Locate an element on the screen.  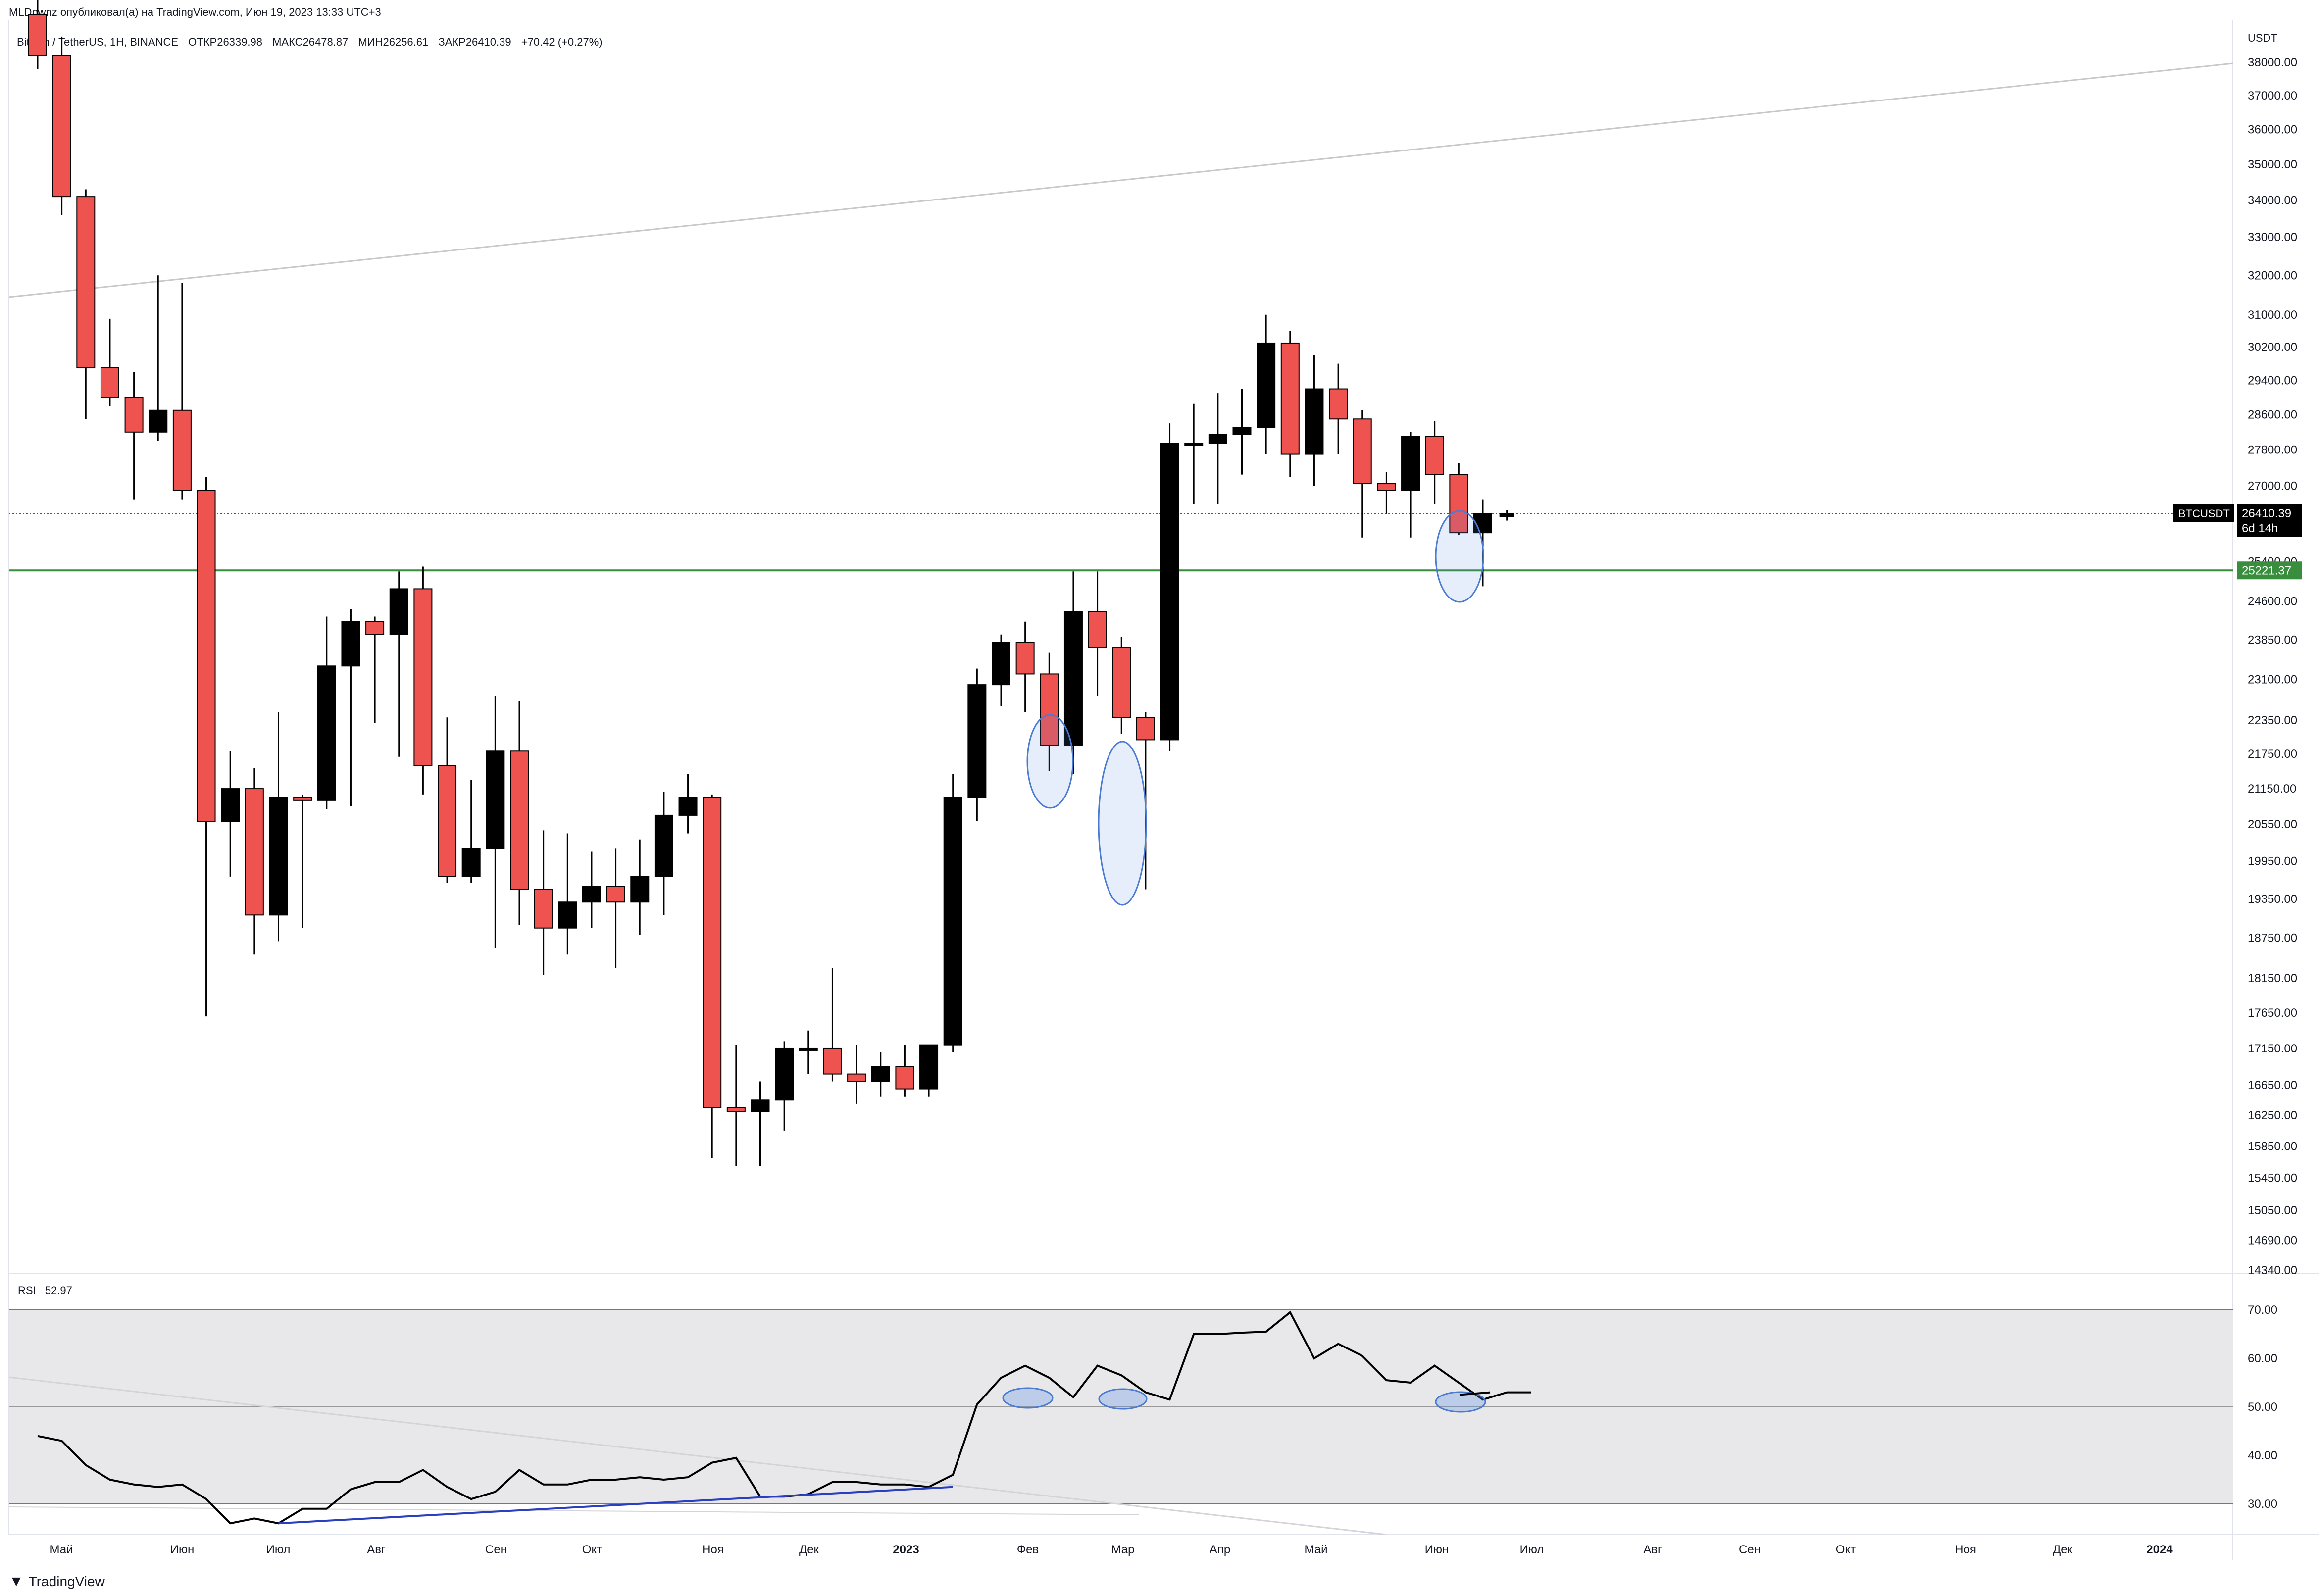
price-tick-label: 34000.00 is located at coordinates (2272, 200).